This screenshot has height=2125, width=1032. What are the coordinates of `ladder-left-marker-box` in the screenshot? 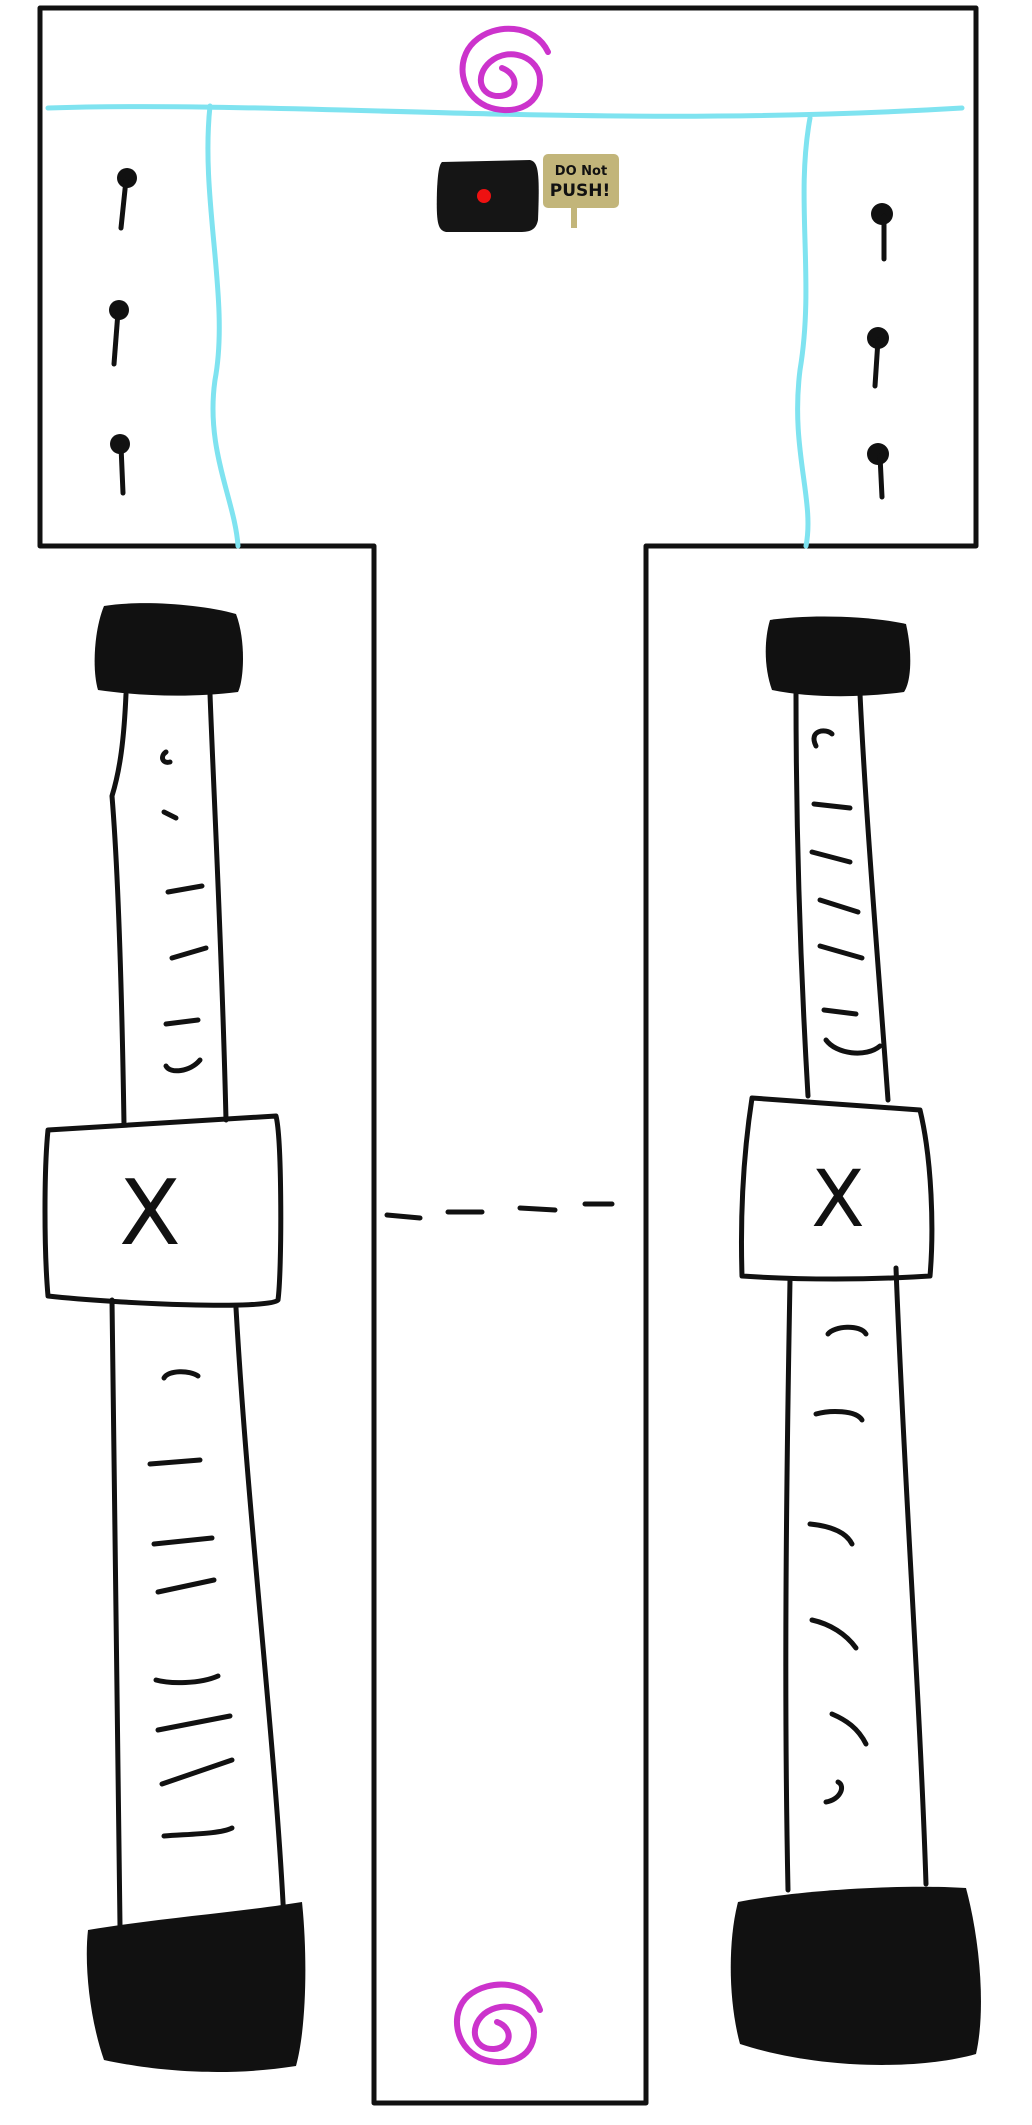 It's located at (163, 1210).